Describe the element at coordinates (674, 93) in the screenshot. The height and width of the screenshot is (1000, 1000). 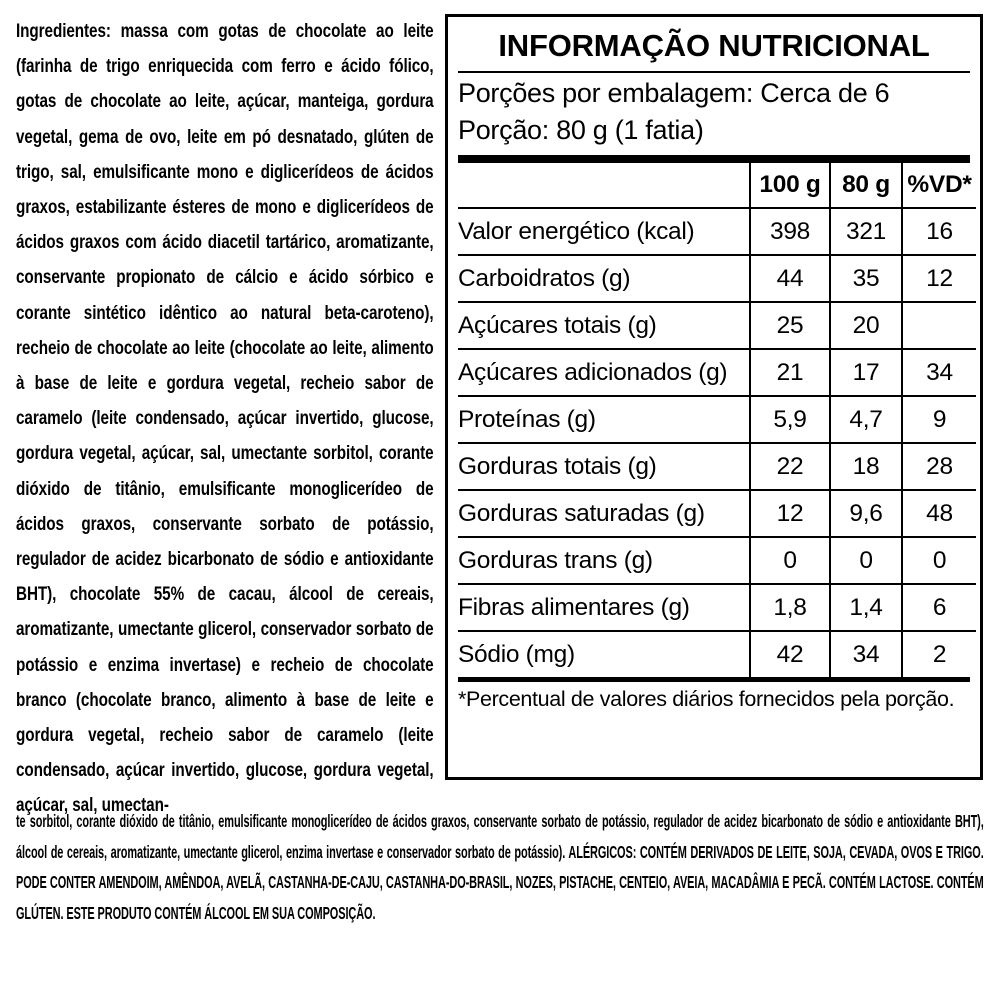
I see `servings-per-package: Porções por embalagem: Cerca de 6` at that location.